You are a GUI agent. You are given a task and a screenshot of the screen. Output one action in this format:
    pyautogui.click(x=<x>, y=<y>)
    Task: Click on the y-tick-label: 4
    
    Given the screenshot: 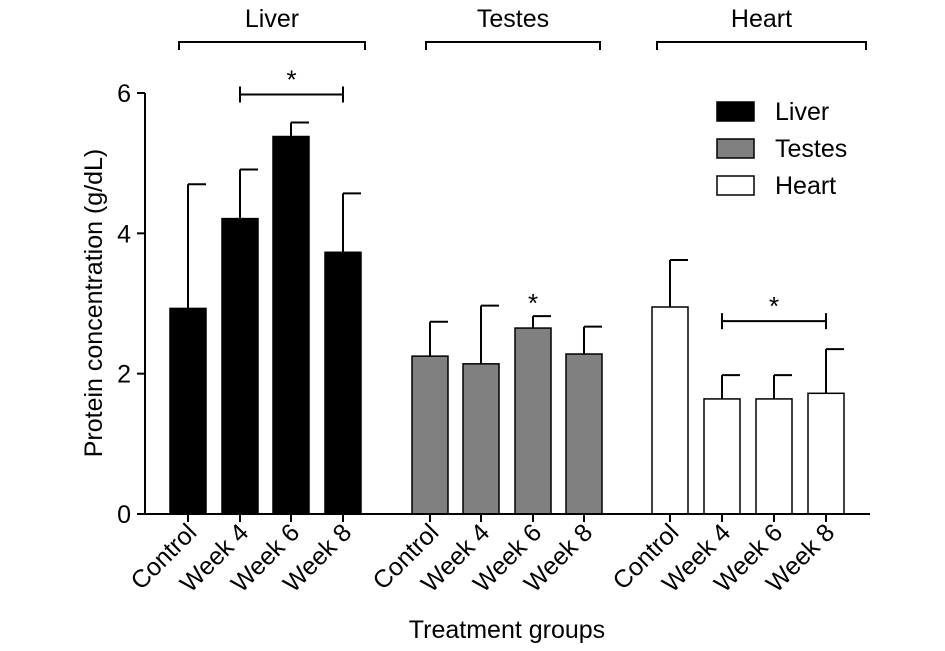 What is the action you would take?
    pyautogui.click(x=124, y=234)
    